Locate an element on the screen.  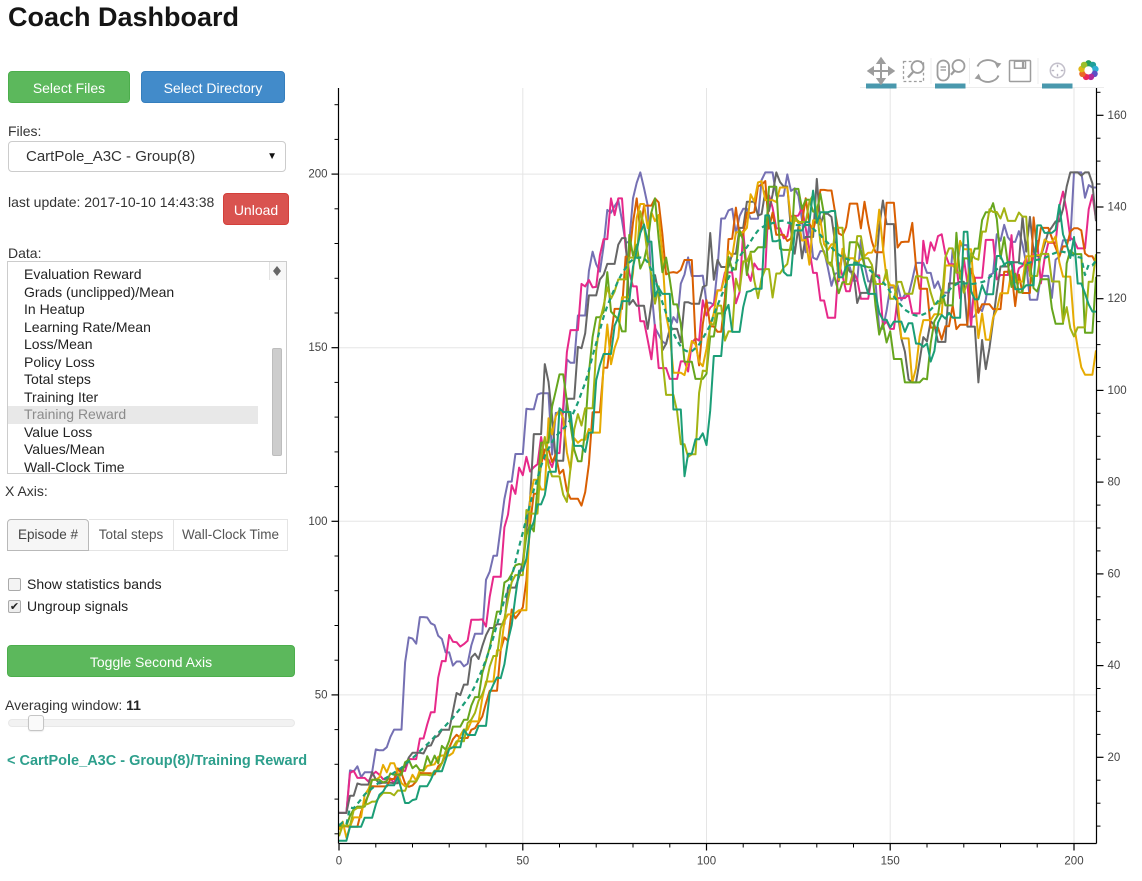
svg-text: 160 is located at coordinates (1117, 116).